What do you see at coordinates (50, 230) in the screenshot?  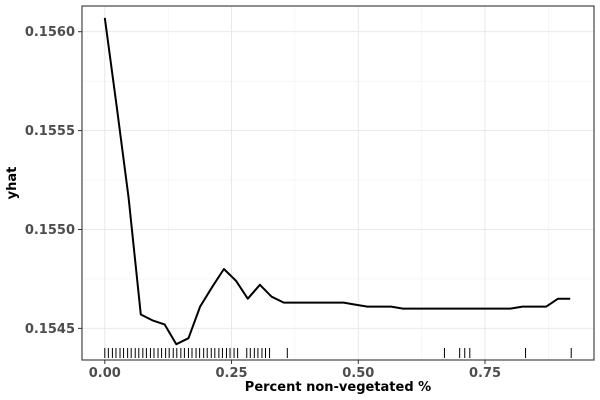 I see `y-tick-label: 0.1550` at bounding box center [50, 230].